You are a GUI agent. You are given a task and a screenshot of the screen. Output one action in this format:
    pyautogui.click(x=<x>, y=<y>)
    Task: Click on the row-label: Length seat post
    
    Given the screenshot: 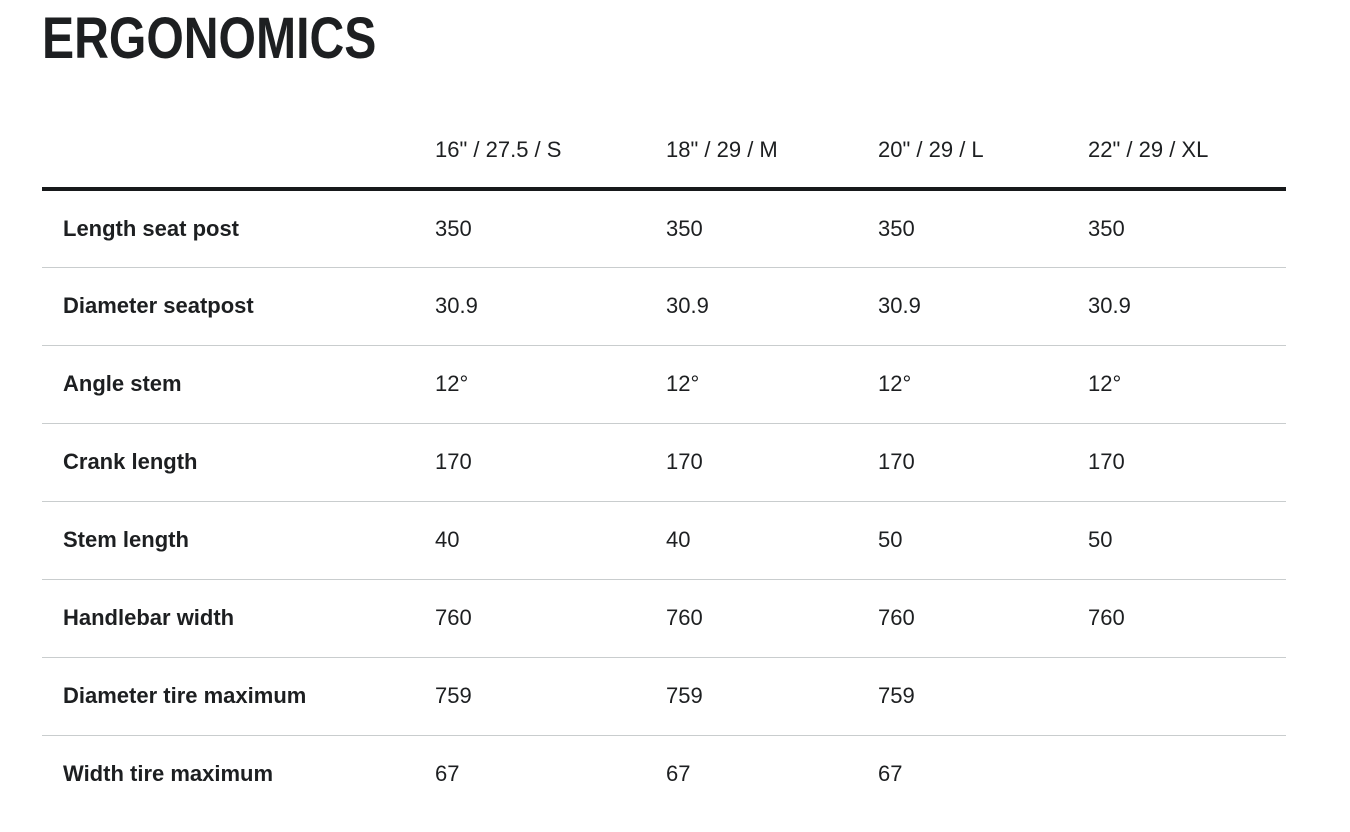 What is the action you would take?
    pyautogui.click(x=151, y=228)
    